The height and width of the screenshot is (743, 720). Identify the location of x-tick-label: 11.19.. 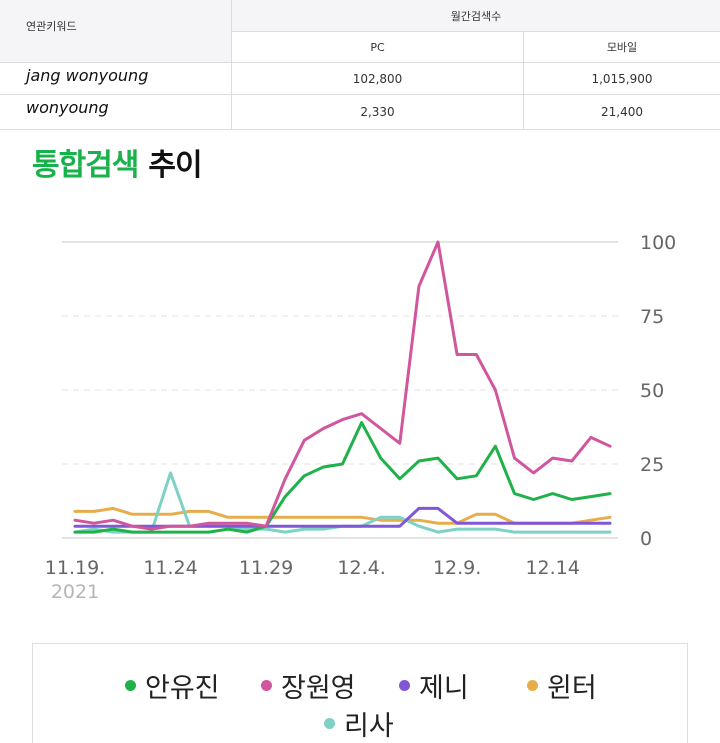
(75, 568).